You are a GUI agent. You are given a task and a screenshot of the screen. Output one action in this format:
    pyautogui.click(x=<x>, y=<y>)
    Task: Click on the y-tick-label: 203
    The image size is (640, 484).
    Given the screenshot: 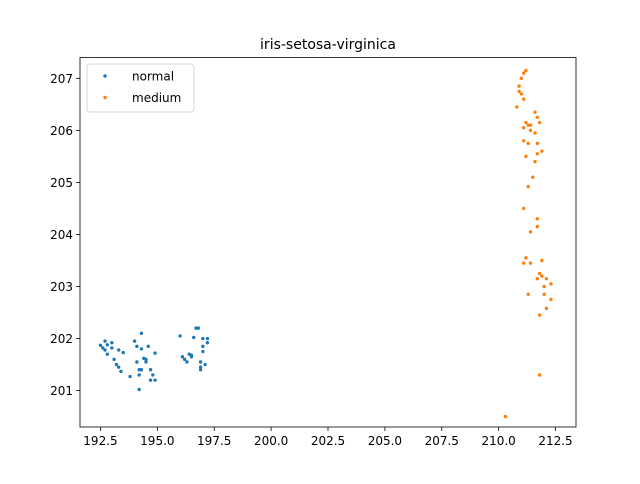 What is the action you would take?
    pyautogui.click(x=61, y=287)
    